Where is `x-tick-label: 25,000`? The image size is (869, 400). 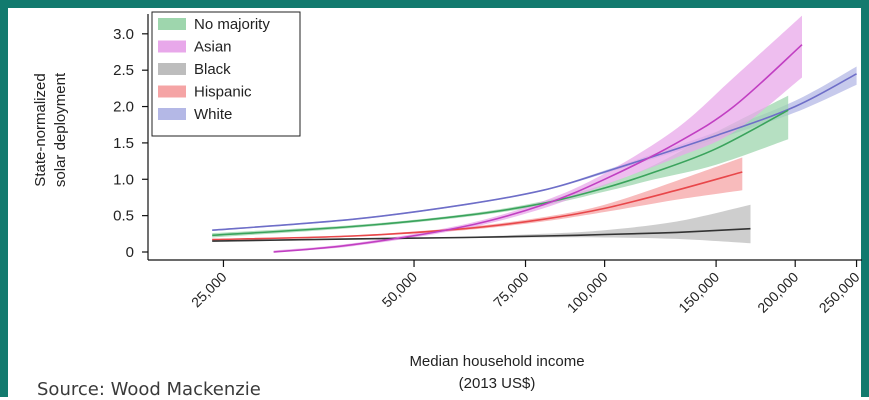 x-tick-label: 25,000 is located at coordinates (209, 290).